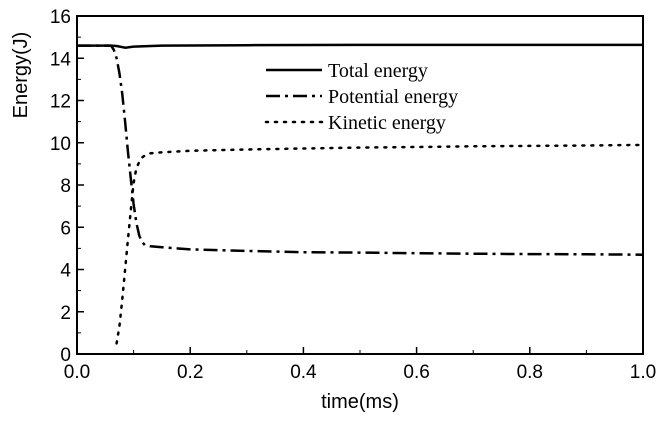 This screenshot has height=422, width=664. I want to click on x-tick-label: 0.2, so click(190, 372).